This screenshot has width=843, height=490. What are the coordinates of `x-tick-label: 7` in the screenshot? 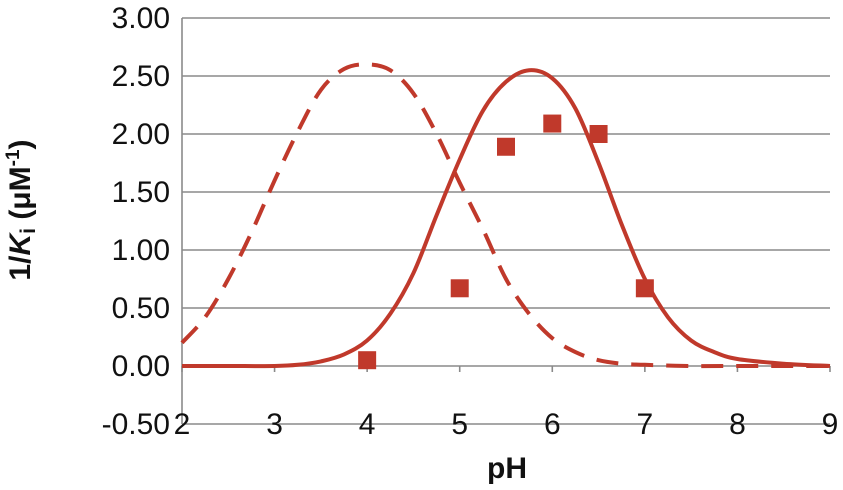 It's located at (645, 424).